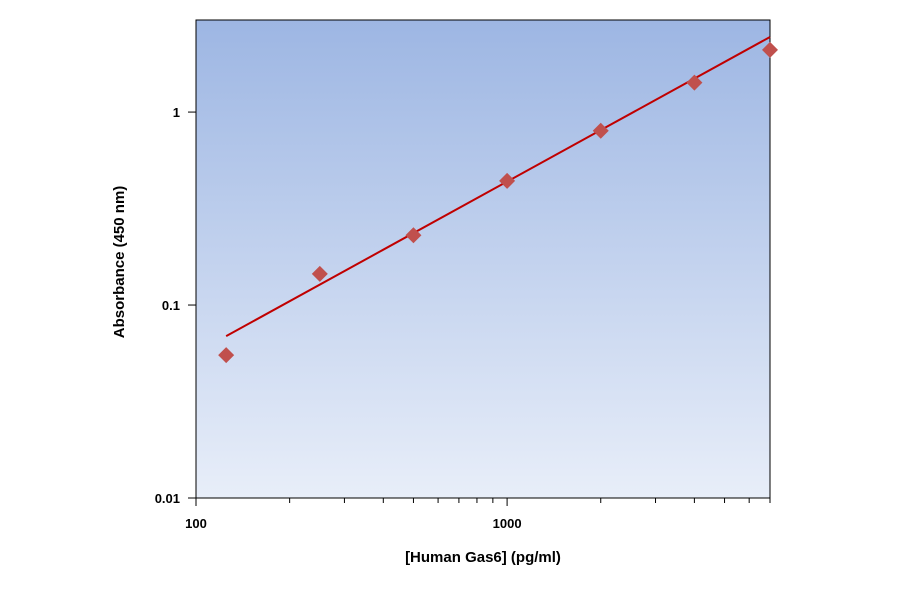 Image resolution: width=900 pixels, height=594 pixels. What do you see at coordinates (507, 523) in the screenshot?
I see `x-tick-label: 1000` at bounding box center [507, 523].